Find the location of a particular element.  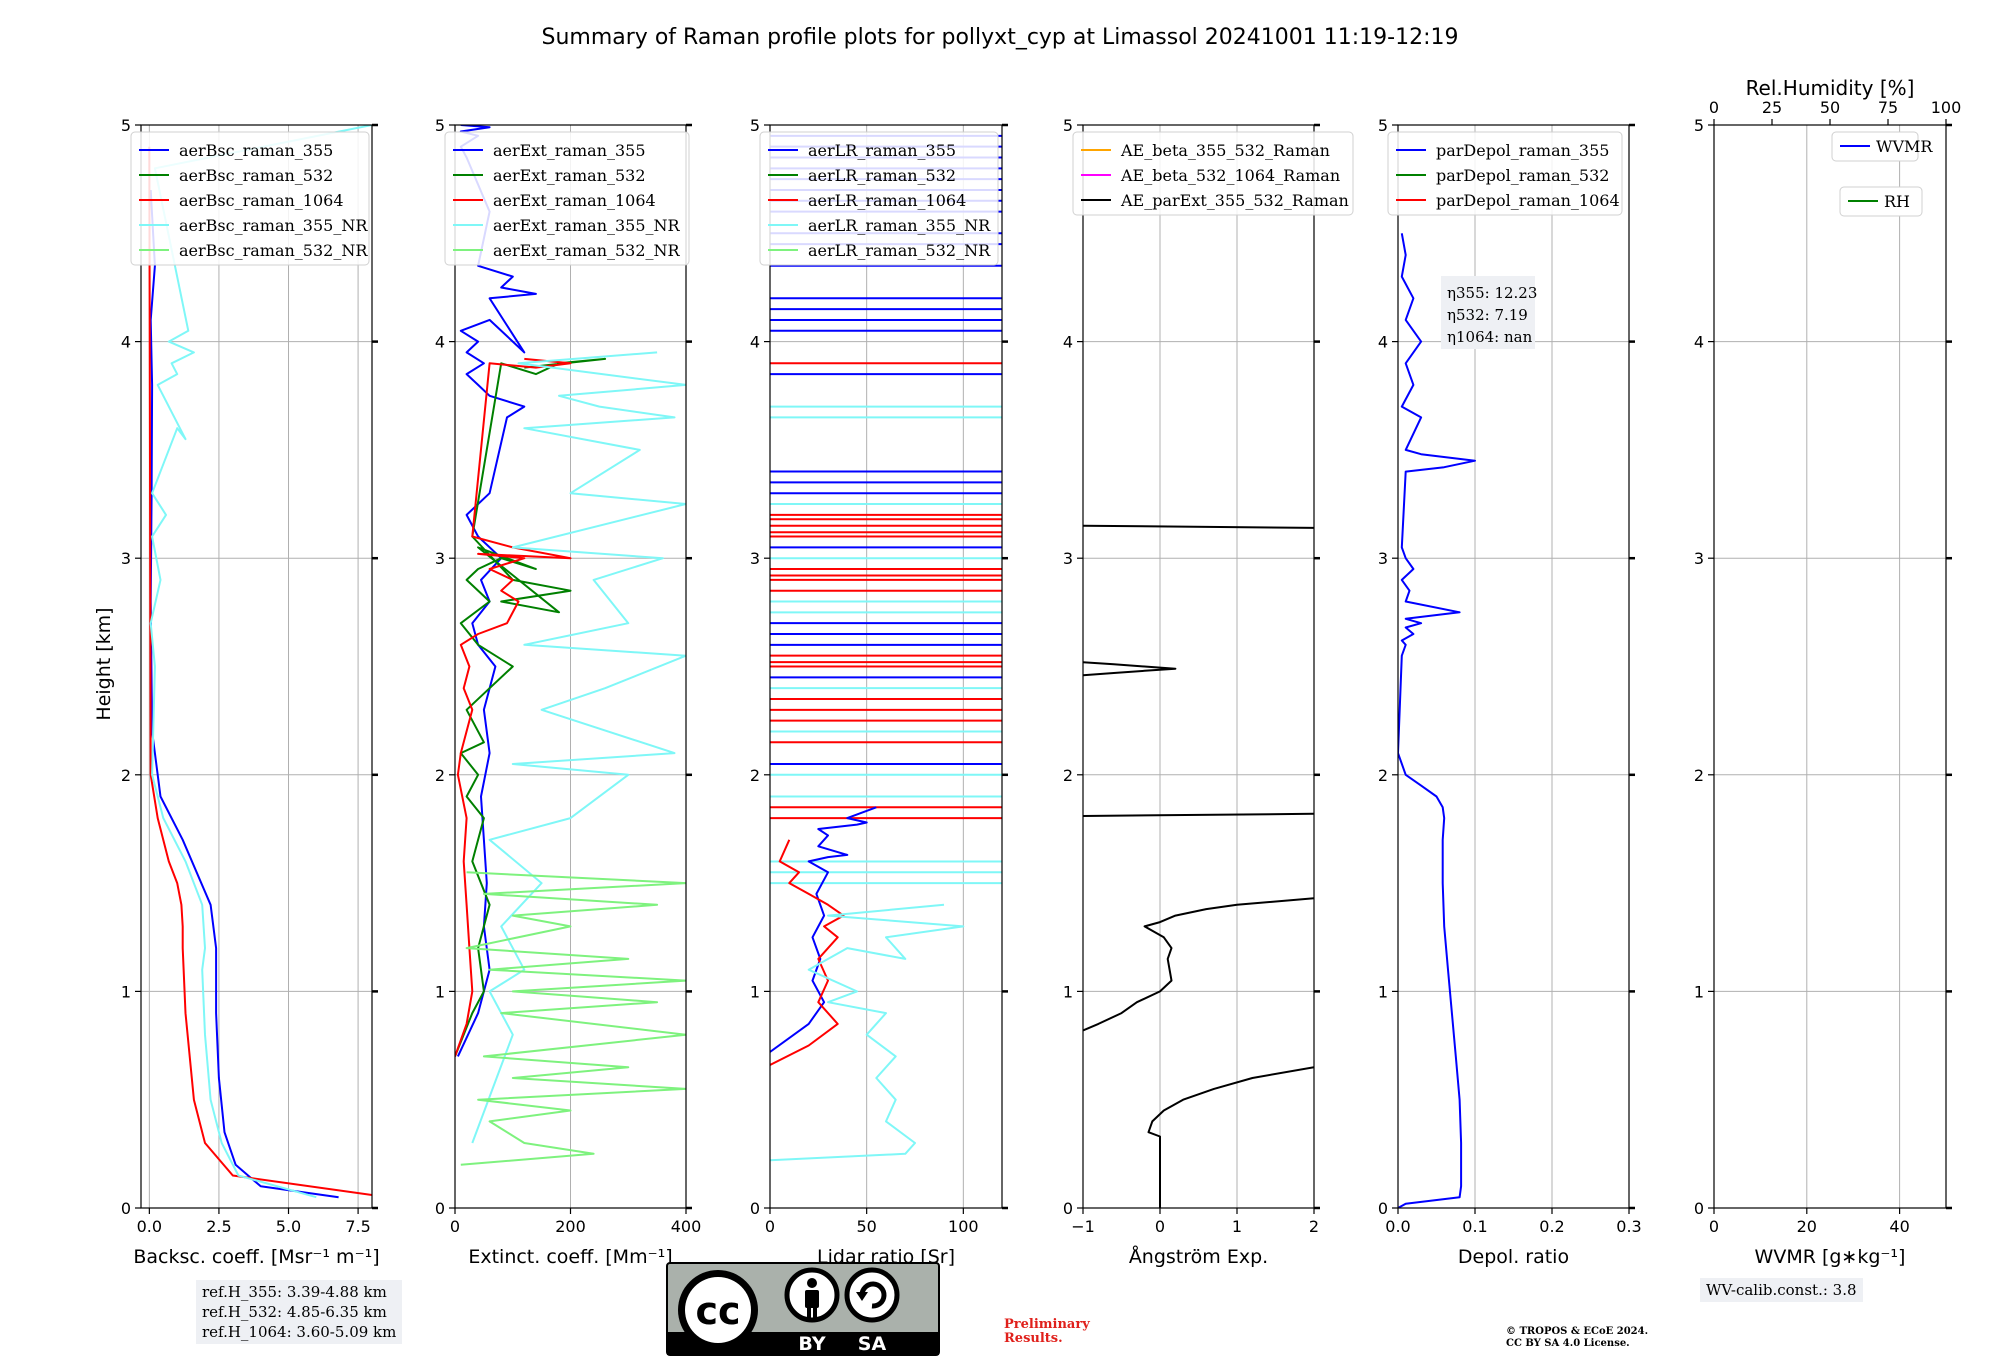

by-label: BY is located at coordinates (811, 1344).